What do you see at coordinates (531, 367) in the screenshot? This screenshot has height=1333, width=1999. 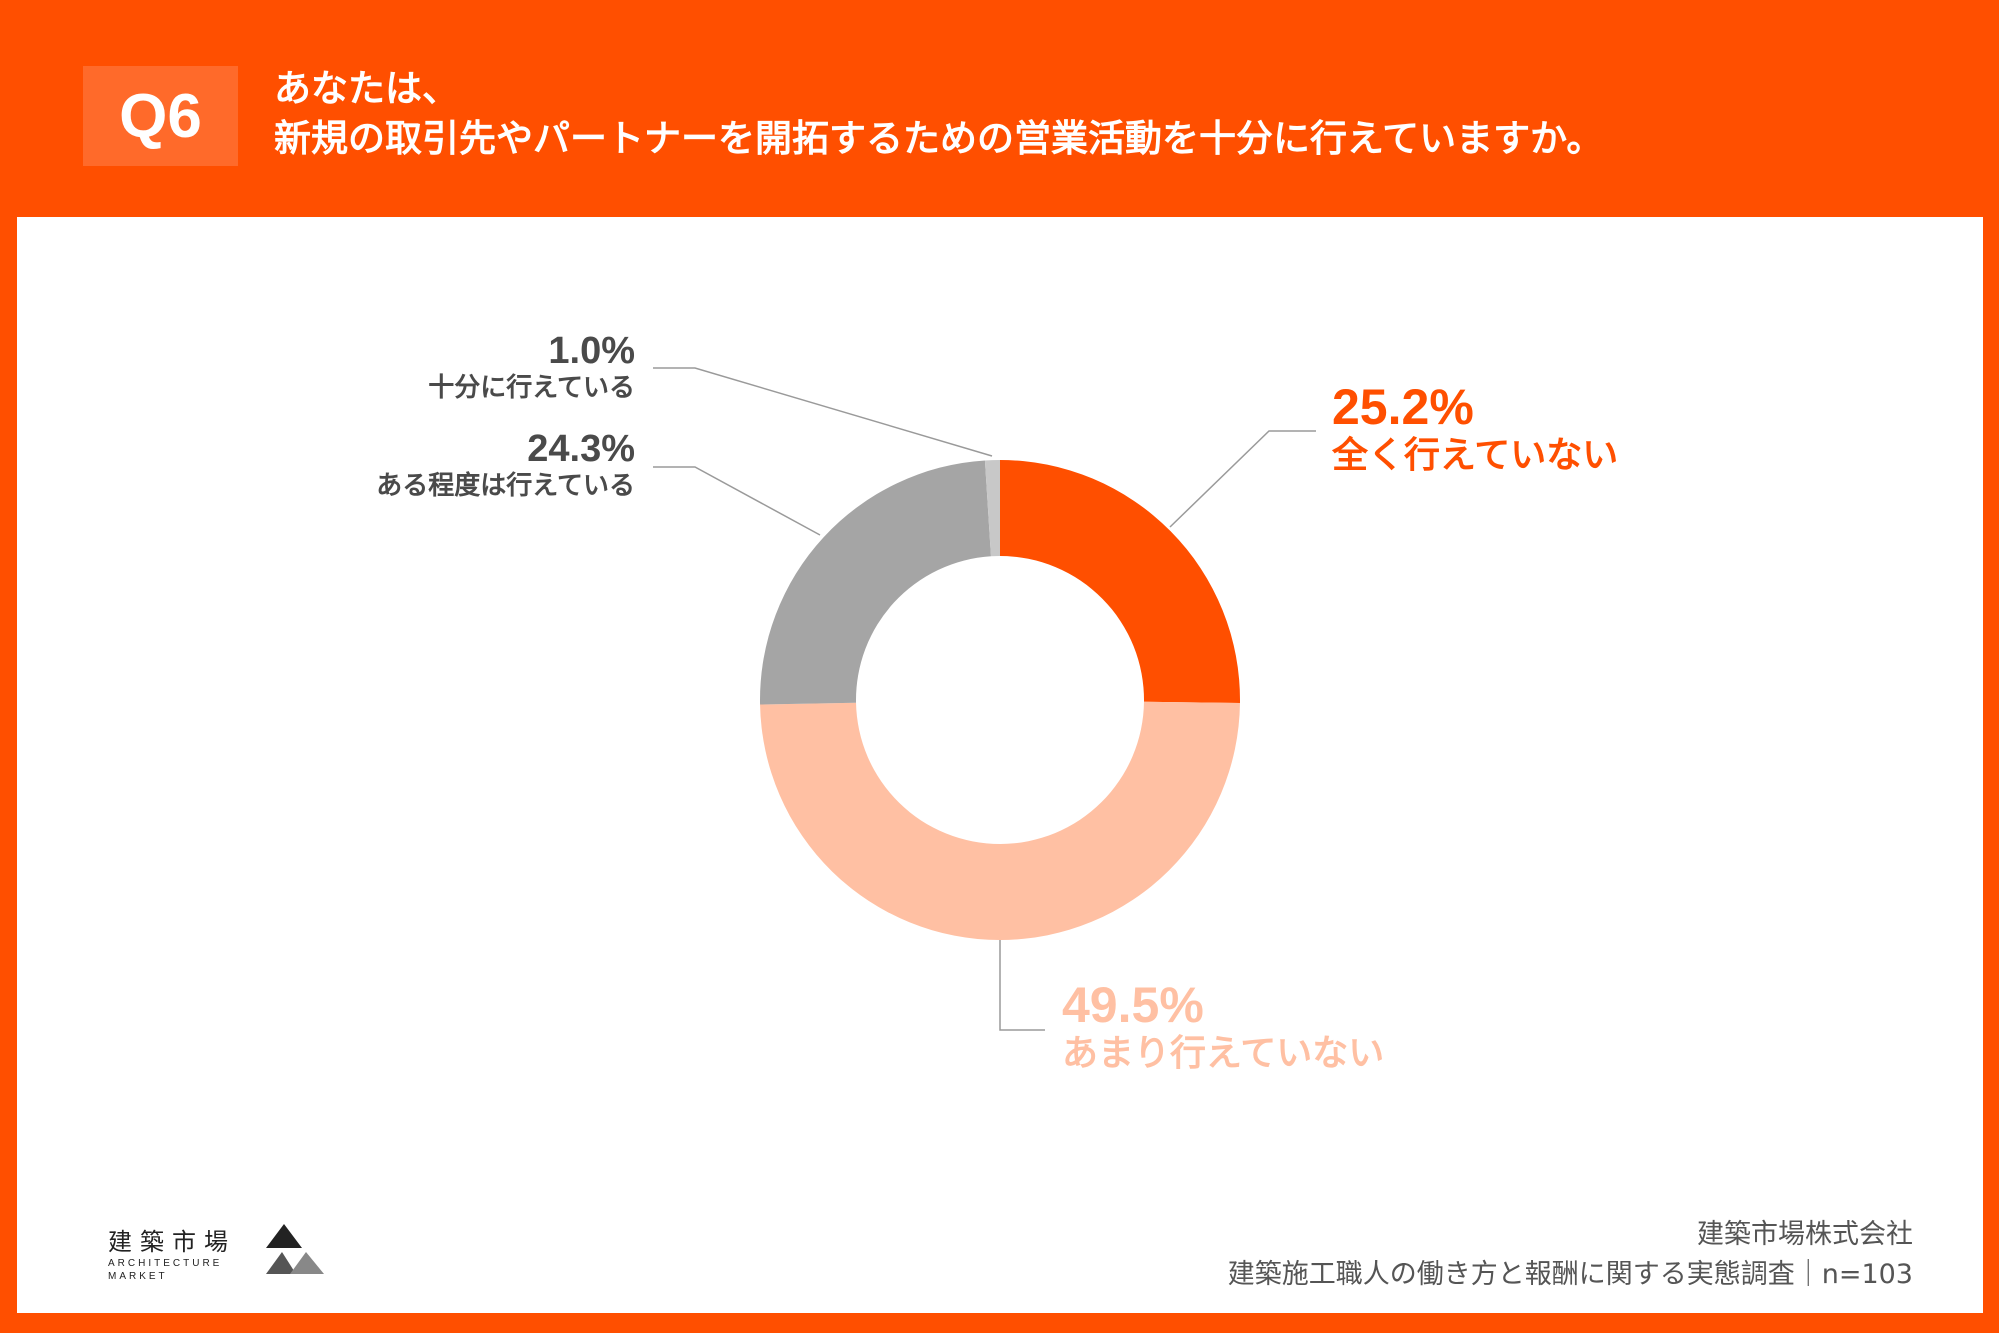 I see `label-slice-3: 1.0% 十分に行えている` at bounding box center [531, 367].